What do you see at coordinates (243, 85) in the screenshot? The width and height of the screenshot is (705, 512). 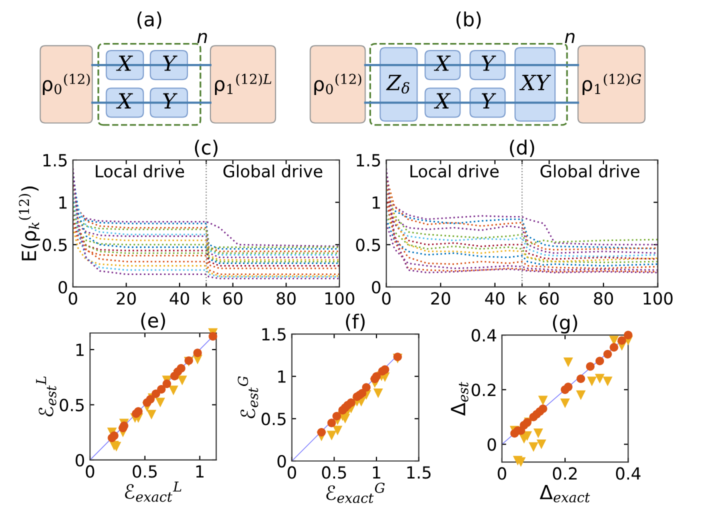 I see `text: ρ$_{1}$$^{(12)L}$` at bounding box center [243, 85].